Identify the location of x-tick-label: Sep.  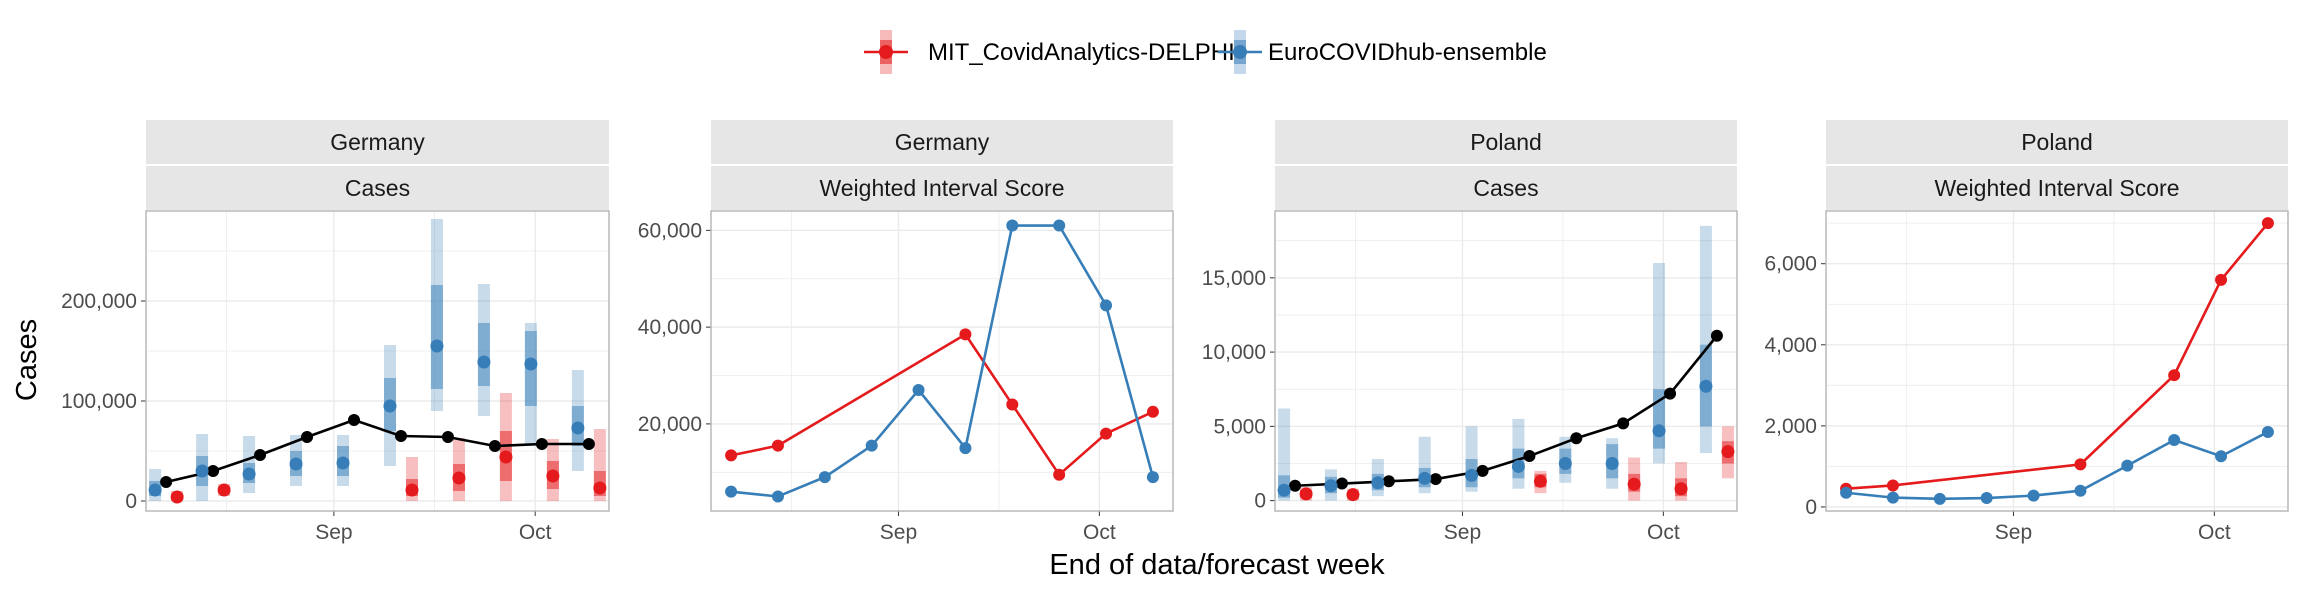
(898, 532).